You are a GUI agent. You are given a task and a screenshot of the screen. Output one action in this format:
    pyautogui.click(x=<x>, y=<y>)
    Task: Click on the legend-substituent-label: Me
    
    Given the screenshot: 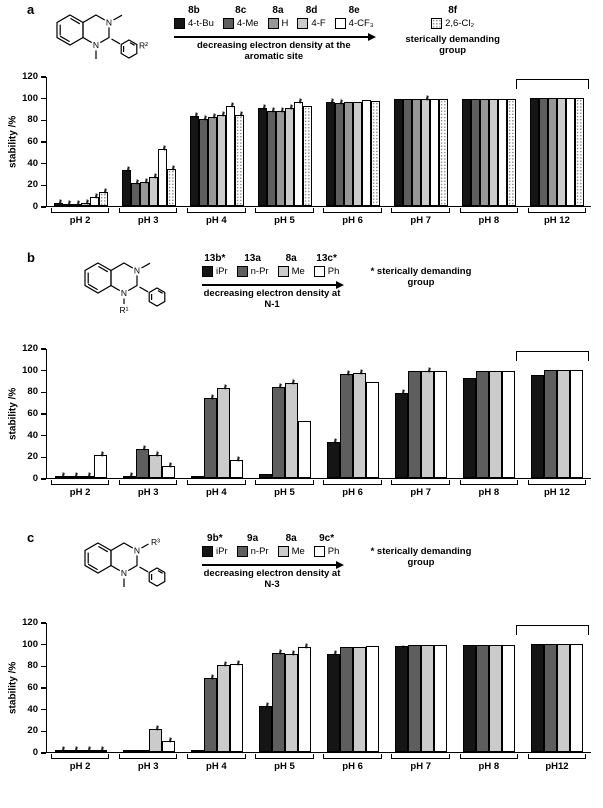 What is the action you would take?
    pyautogui.click(x=298, y=551)
    